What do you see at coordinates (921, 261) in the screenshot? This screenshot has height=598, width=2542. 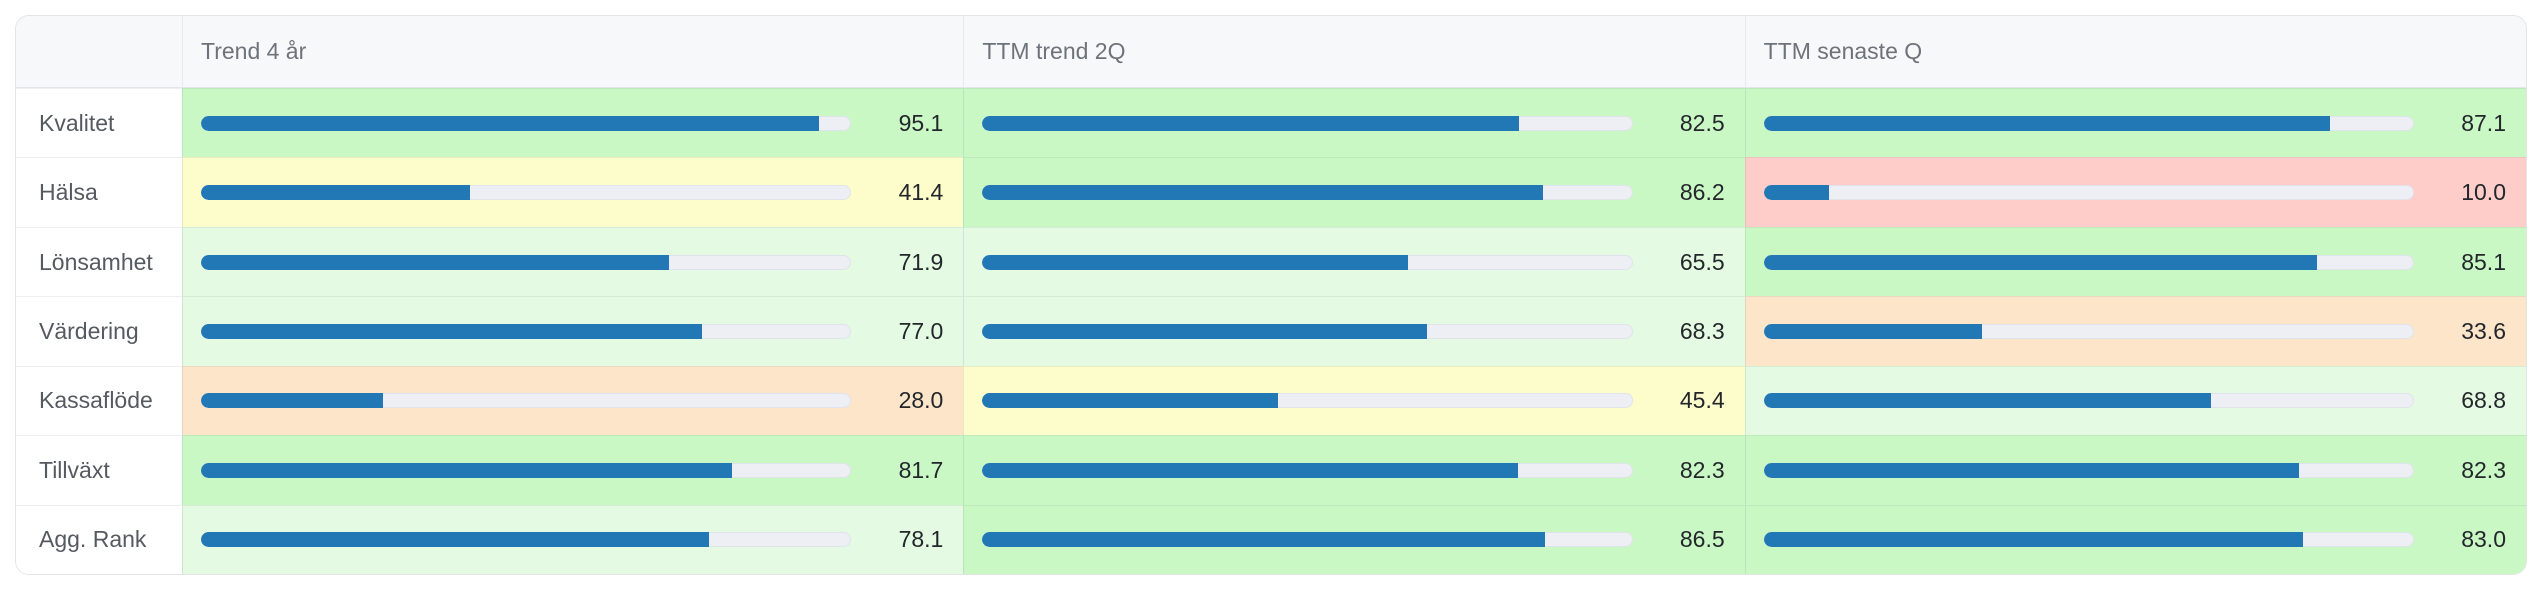 I see `cell-value: 71.9` at bounding box center [921, 261].